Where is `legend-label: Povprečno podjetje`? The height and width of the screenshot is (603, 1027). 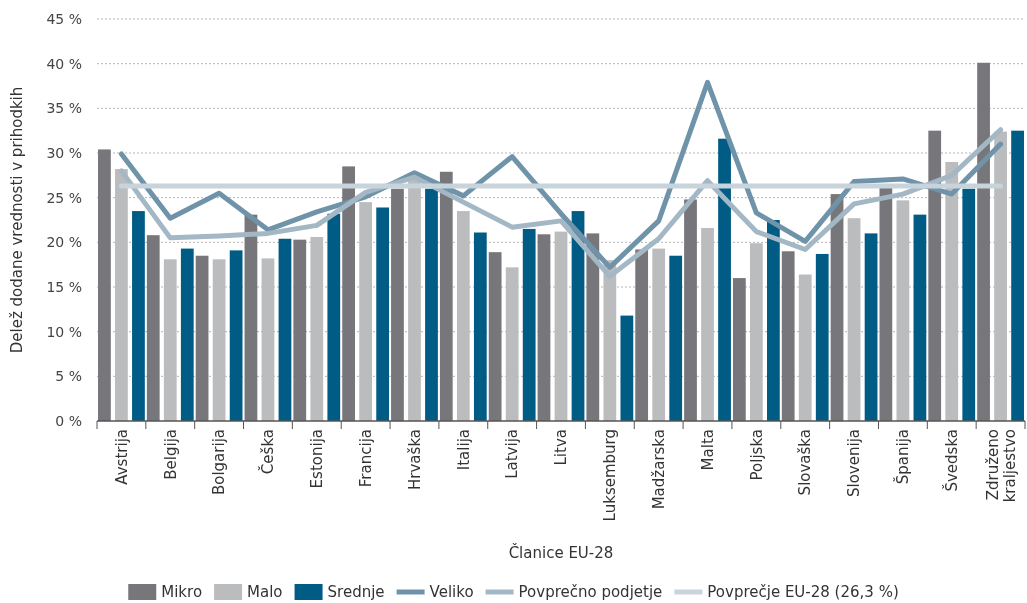
legend-label: Povprečno podjetje is located at coordinates (590, 592).